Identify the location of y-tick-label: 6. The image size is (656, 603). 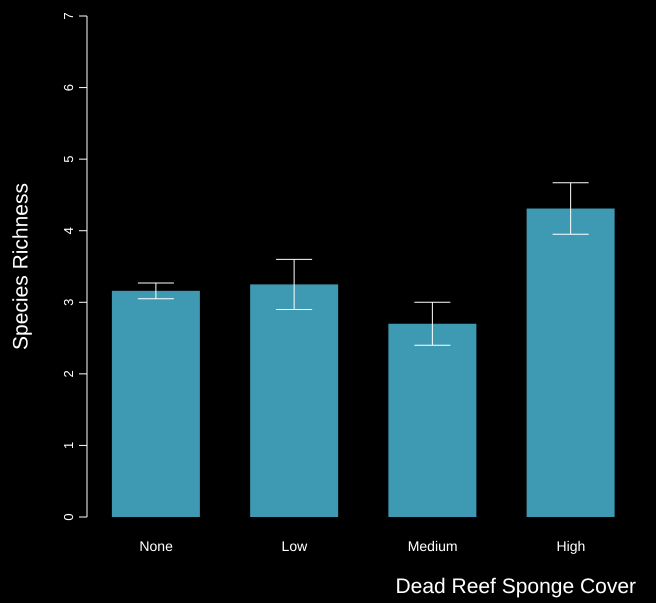
(68, 88).